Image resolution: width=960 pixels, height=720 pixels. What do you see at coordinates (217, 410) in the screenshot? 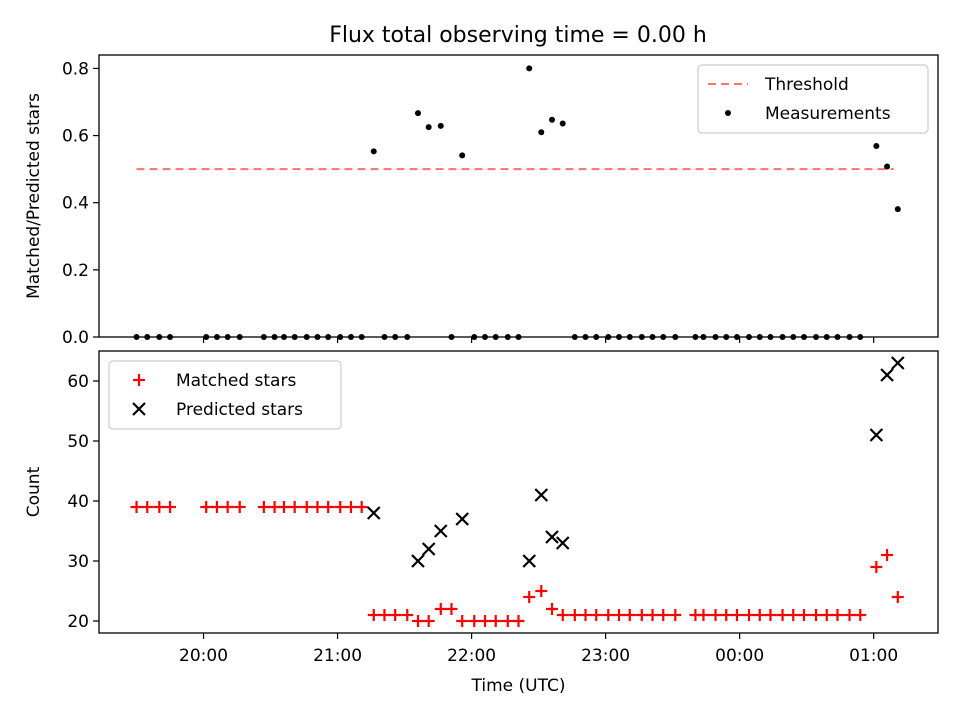
I see `legend-entry: Predicted stars` at bounding box center [217, 410].